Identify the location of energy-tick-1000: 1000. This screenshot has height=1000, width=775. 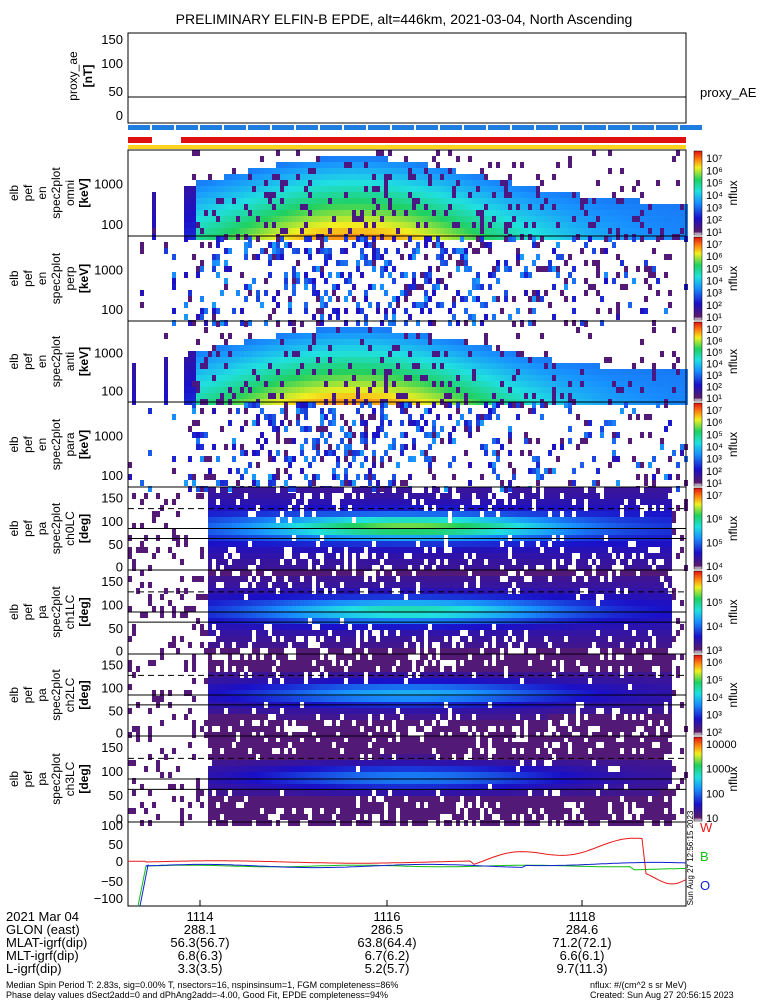
(108, 352).